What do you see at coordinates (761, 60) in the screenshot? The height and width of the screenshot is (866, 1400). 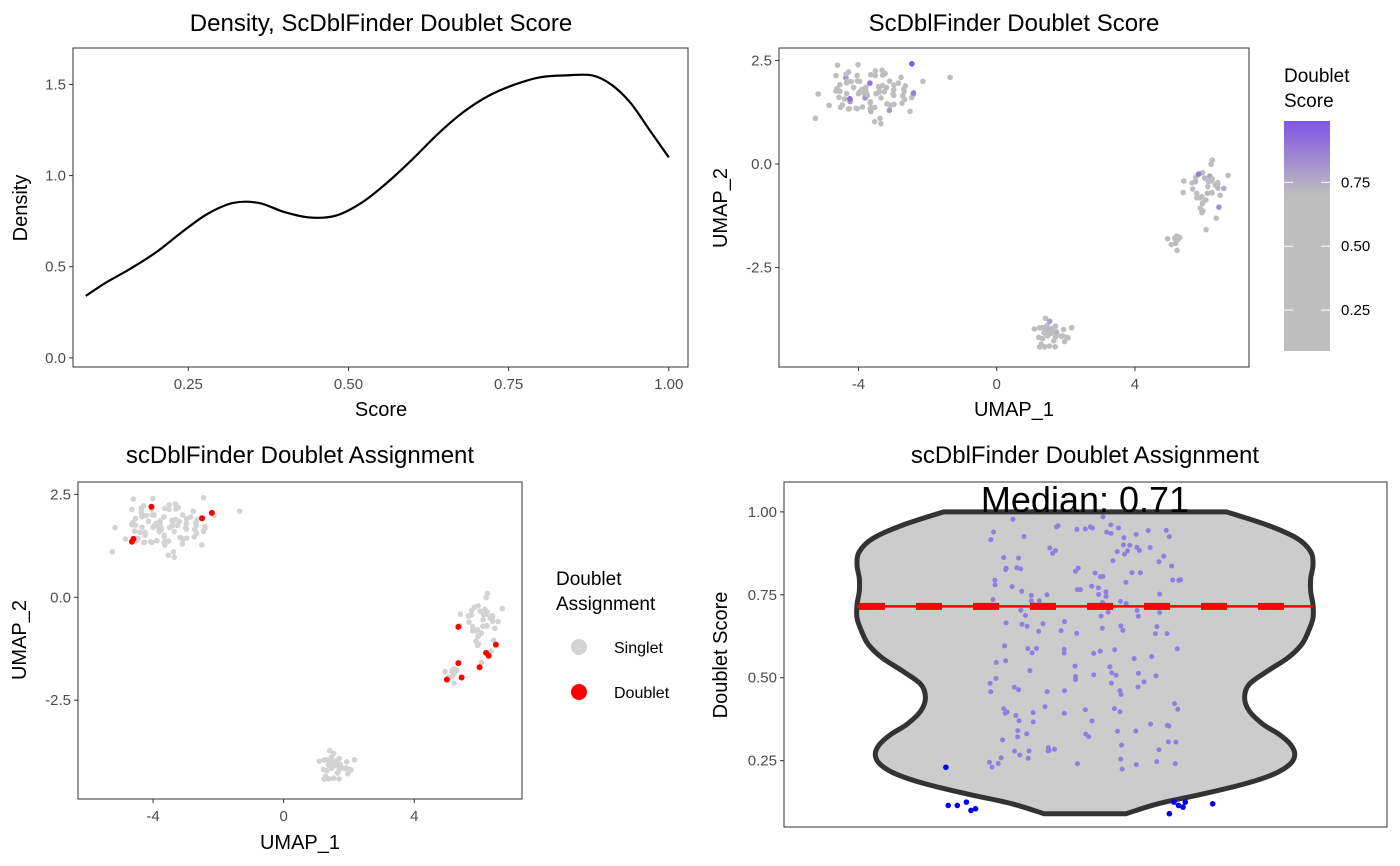 I see `umap-score-y-tick-label: 2.5` at bounding box center [761, 60].